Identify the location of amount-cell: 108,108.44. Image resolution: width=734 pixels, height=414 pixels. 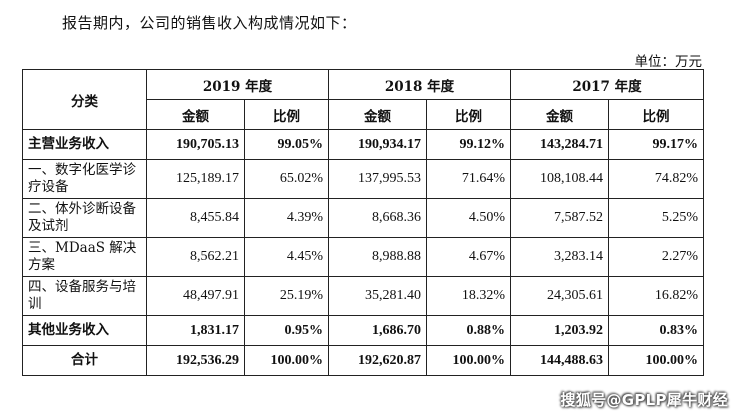
(559, 179).